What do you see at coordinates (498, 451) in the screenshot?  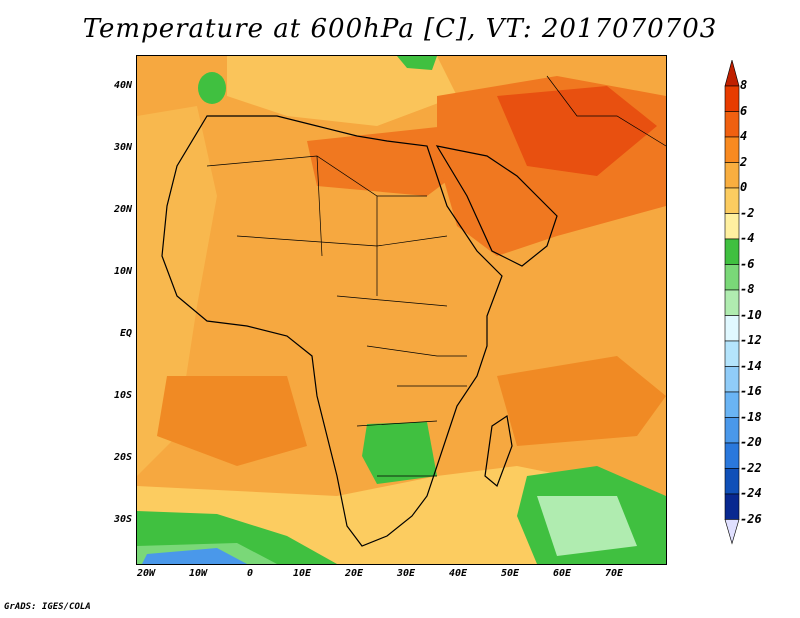 I see `madagascar` at bounding box center [498, 451].